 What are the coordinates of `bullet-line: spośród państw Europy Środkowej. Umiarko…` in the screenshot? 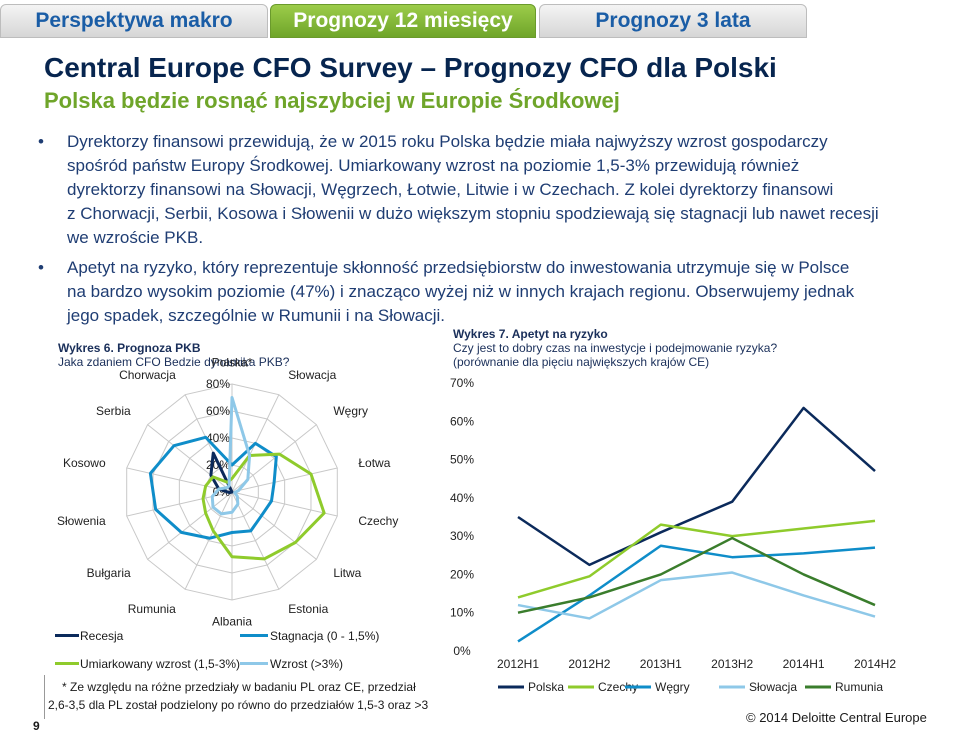 It's located at (433, 165).